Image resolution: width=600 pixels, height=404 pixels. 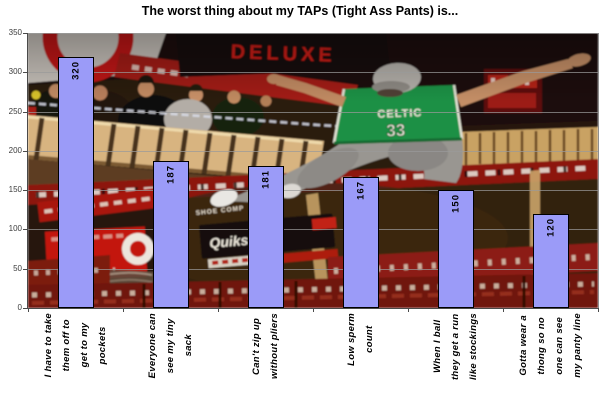 What do you see at coordinates (19, 307) in the screenshot?
I see `y-axis-label: 0` at bounding box center [19, 307].